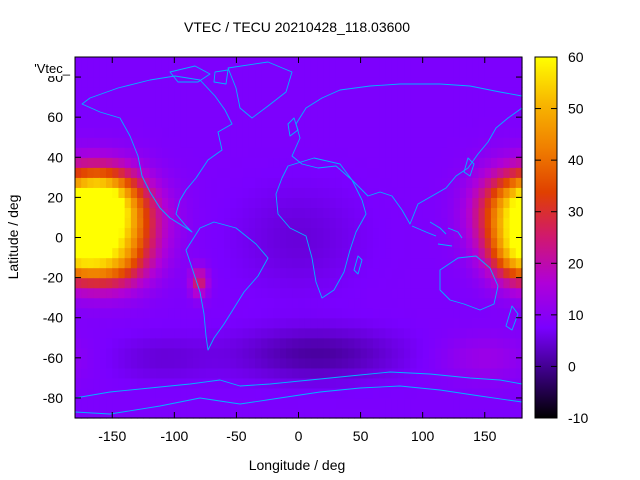  Describe the element at coordinates (53, 318) in the screenshot. I see `y-tick-label: -40` at that location.